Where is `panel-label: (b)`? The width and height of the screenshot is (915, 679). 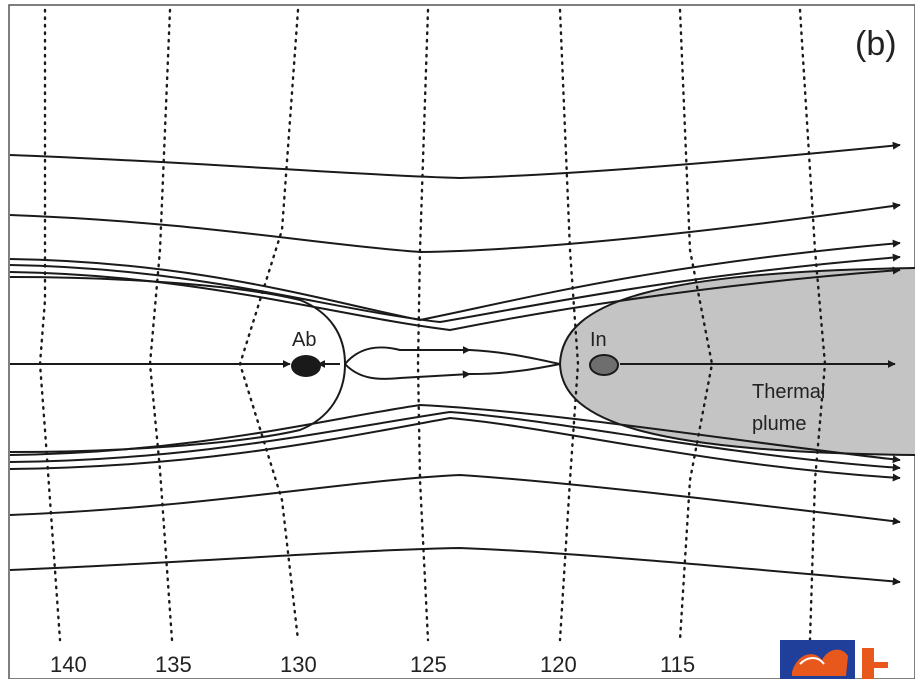 panel-label: (b) is located at coordinates (876, 44).